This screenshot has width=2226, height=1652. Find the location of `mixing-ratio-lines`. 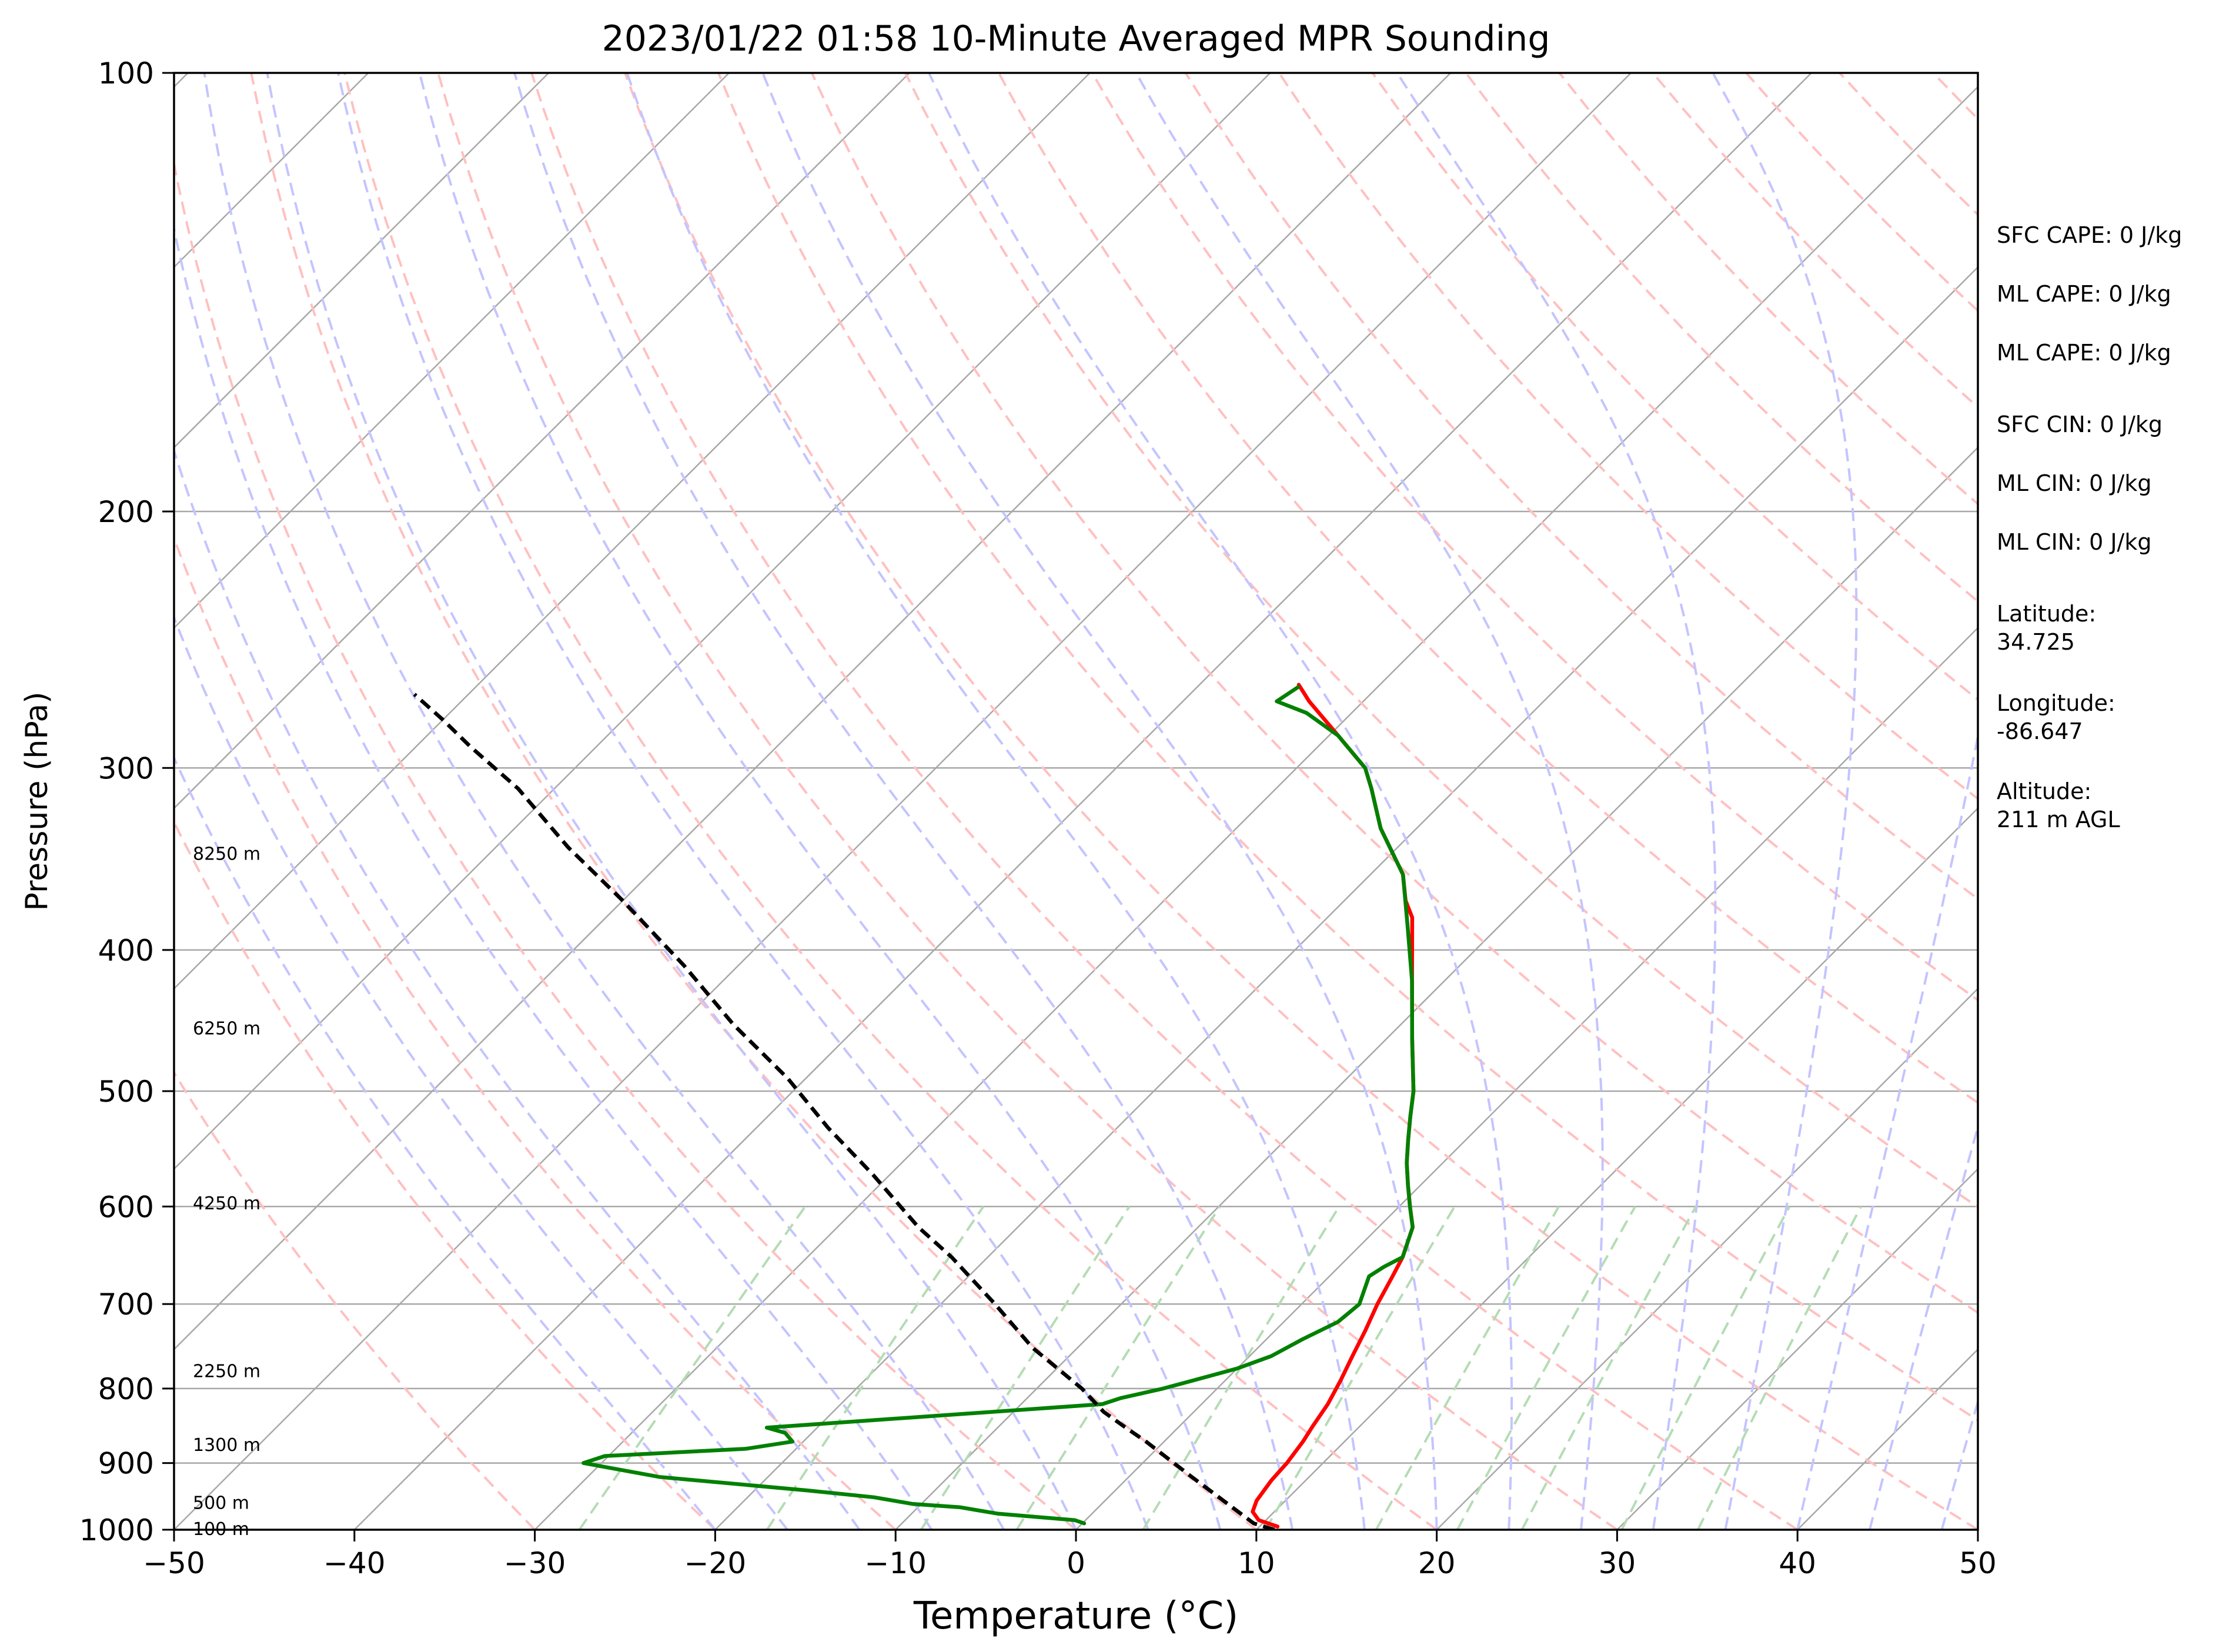

mixing-ratio-lines is located at coordinates (1220, 1368).